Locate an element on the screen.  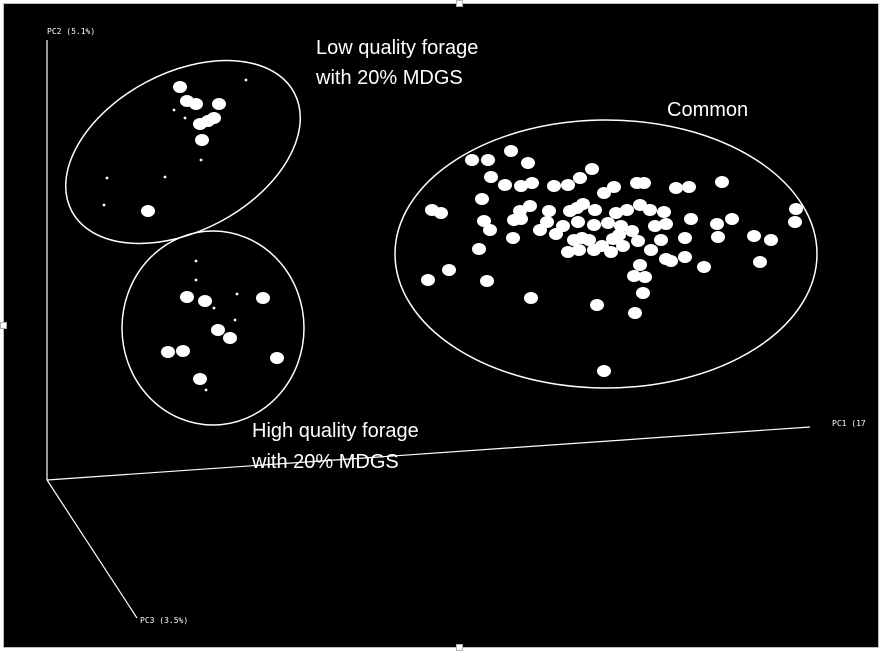
resize-handle-left is located at coordinates (3, 325).